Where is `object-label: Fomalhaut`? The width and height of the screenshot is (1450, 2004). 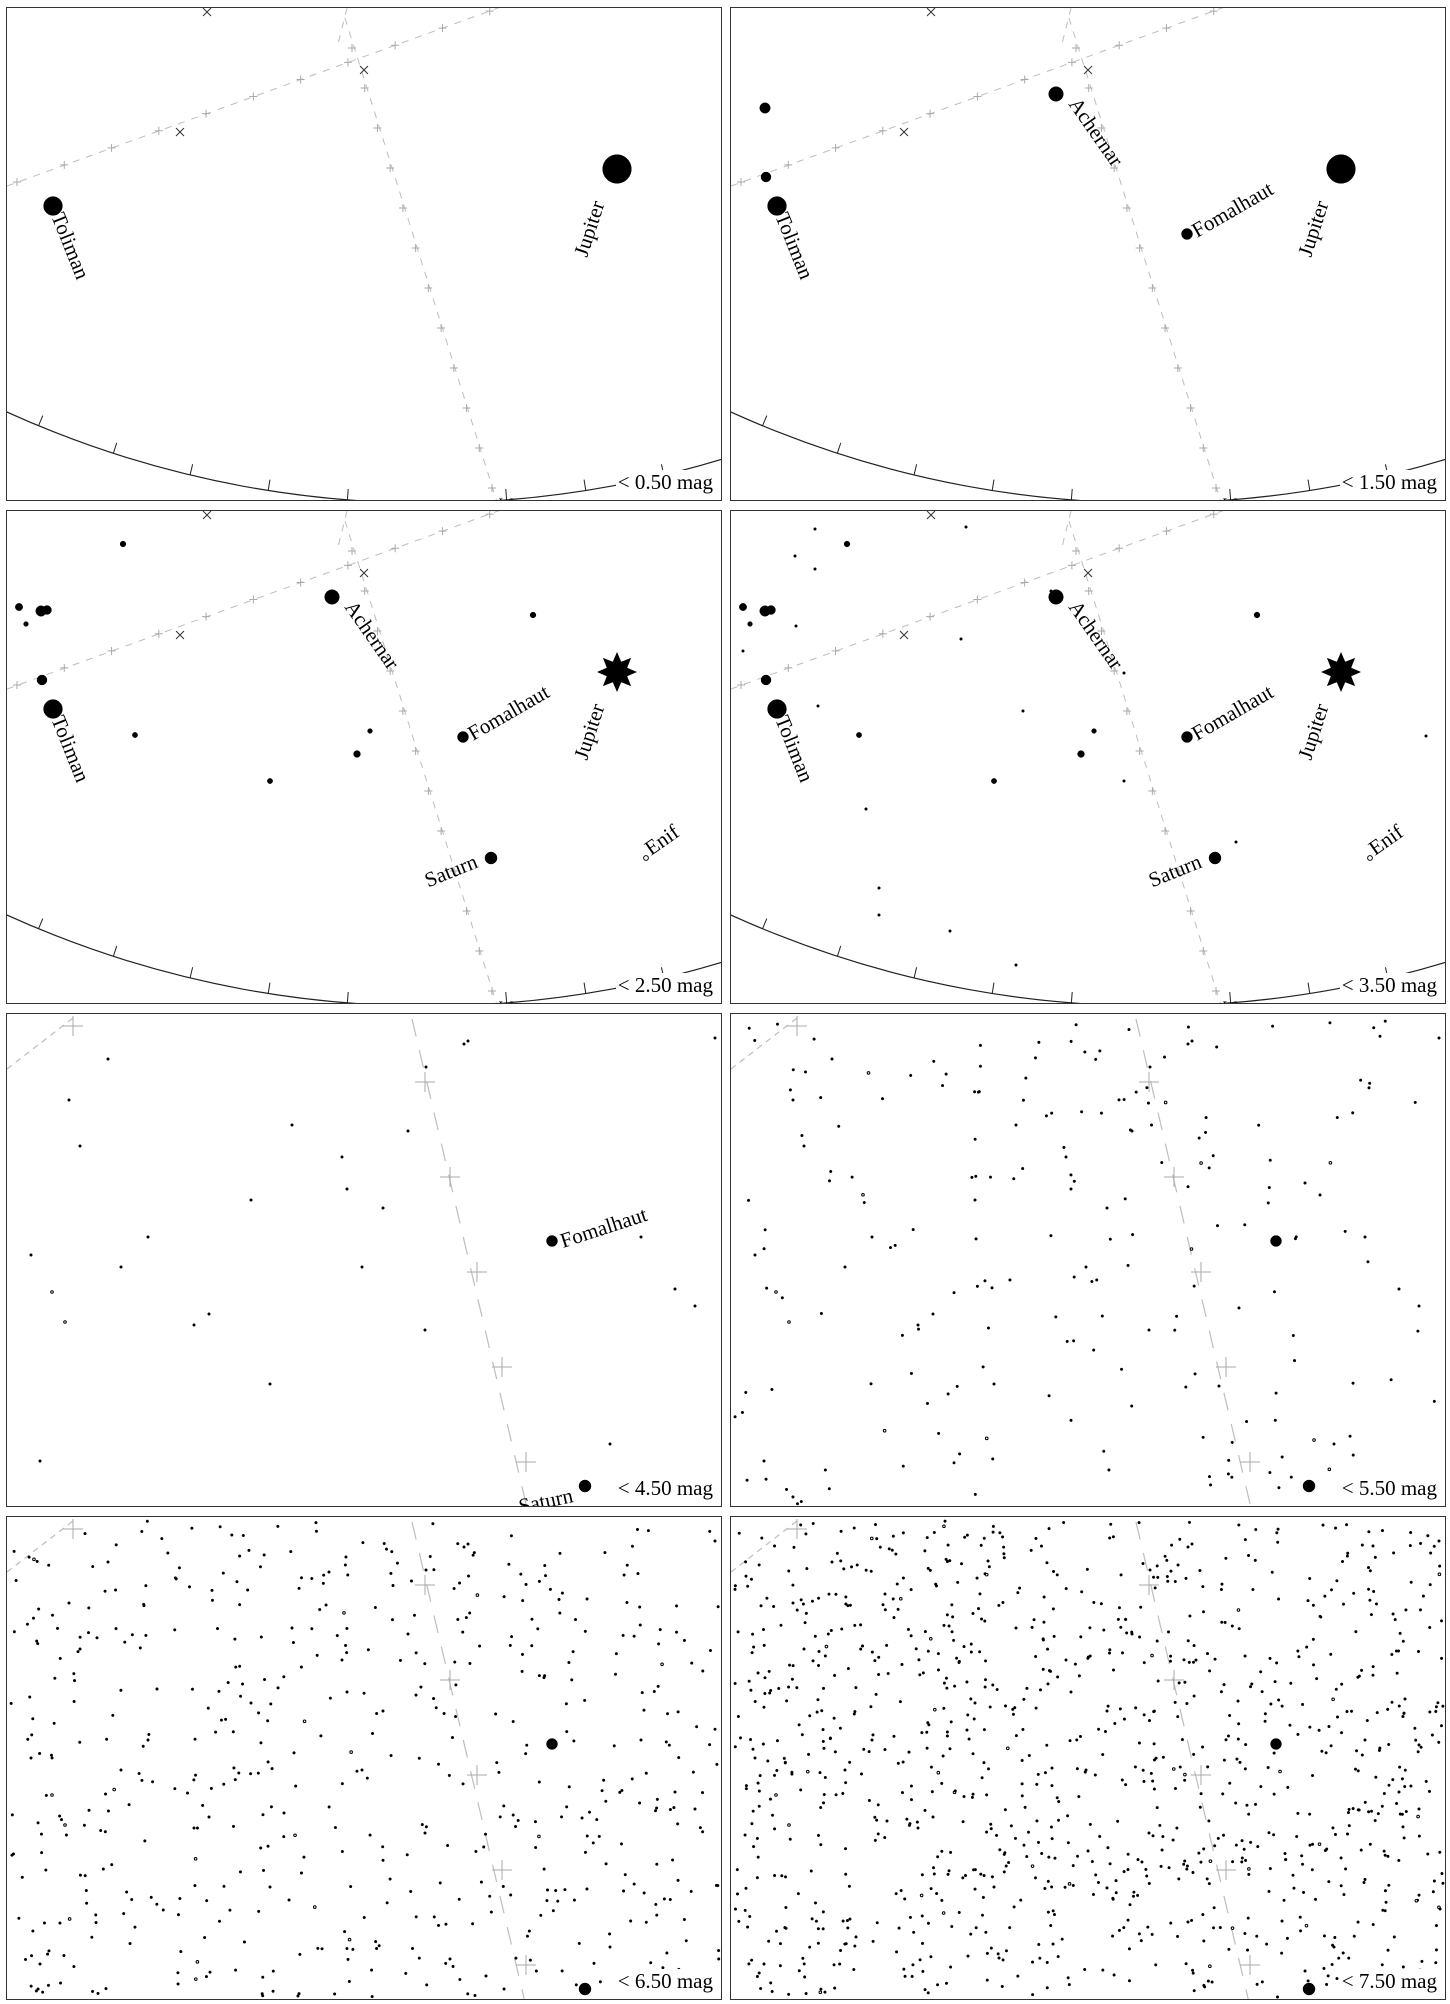 object-label: Fomalhaut is located at coordinates (509, 713).